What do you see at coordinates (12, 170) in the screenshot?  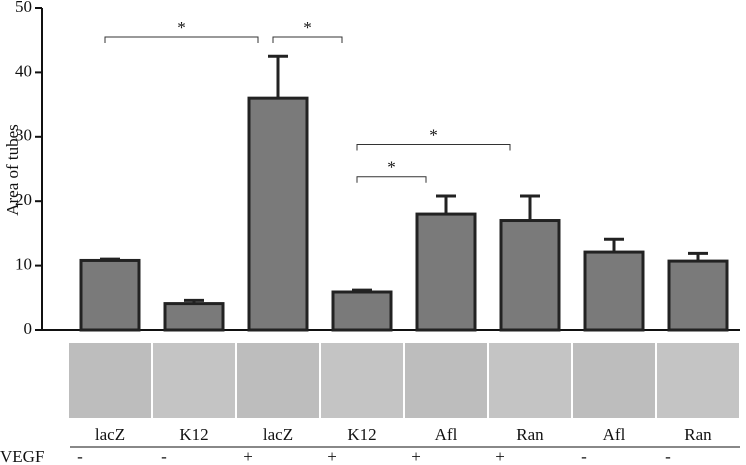 I see `y-axis-label: Area of tubes` at bounding box center [12, 170].